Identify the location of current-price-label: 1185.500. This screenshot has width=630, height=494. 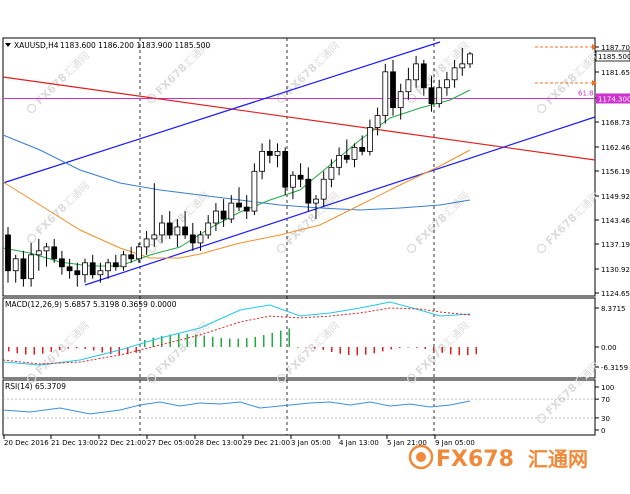
(614, 57).